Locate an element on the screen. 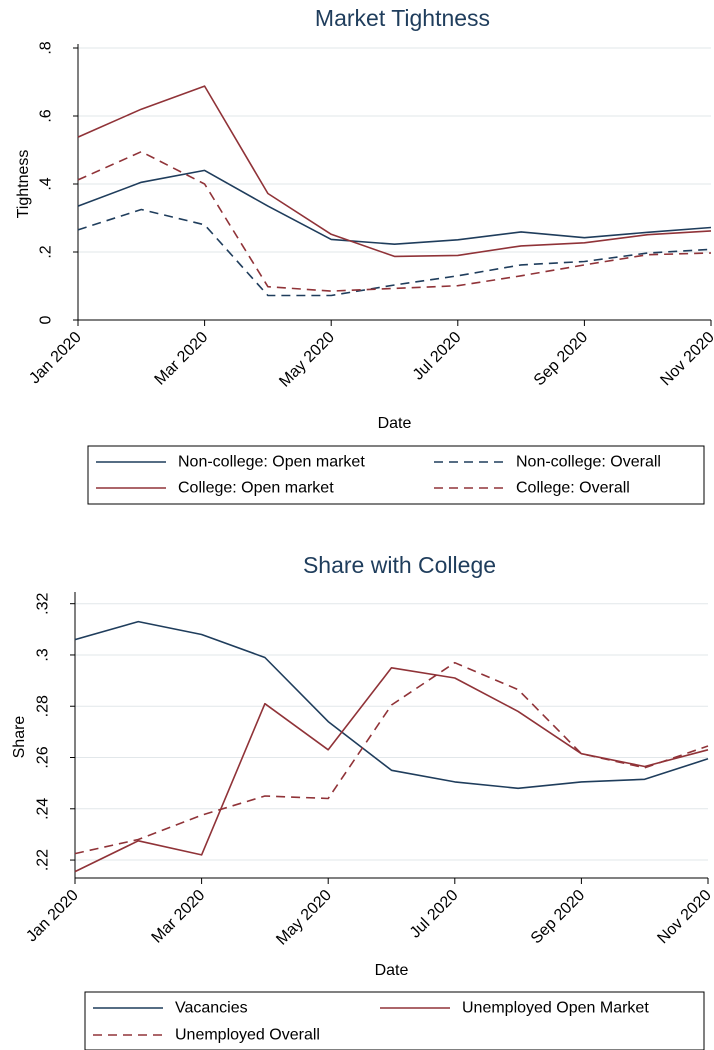 This screenshot has height=1050, width=714. chart-title: Share with College is located at coordinates (399, 565).